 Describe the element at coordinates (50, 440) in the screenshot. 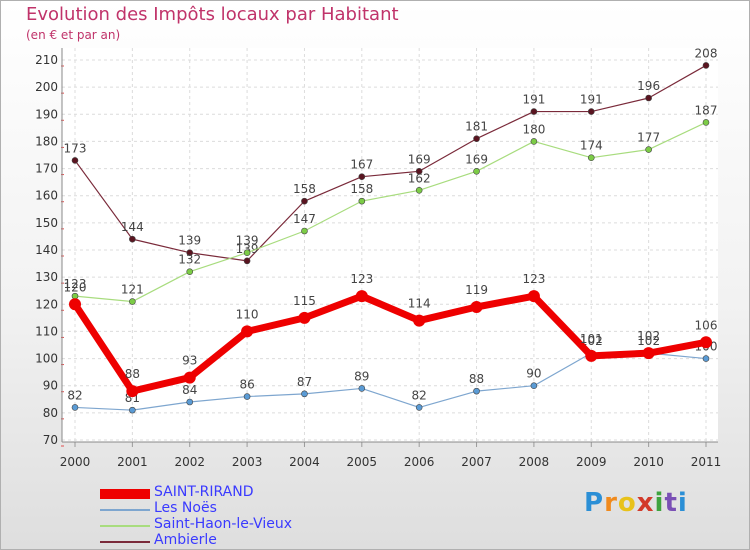

I see `y-tick-label: 70` at that location.